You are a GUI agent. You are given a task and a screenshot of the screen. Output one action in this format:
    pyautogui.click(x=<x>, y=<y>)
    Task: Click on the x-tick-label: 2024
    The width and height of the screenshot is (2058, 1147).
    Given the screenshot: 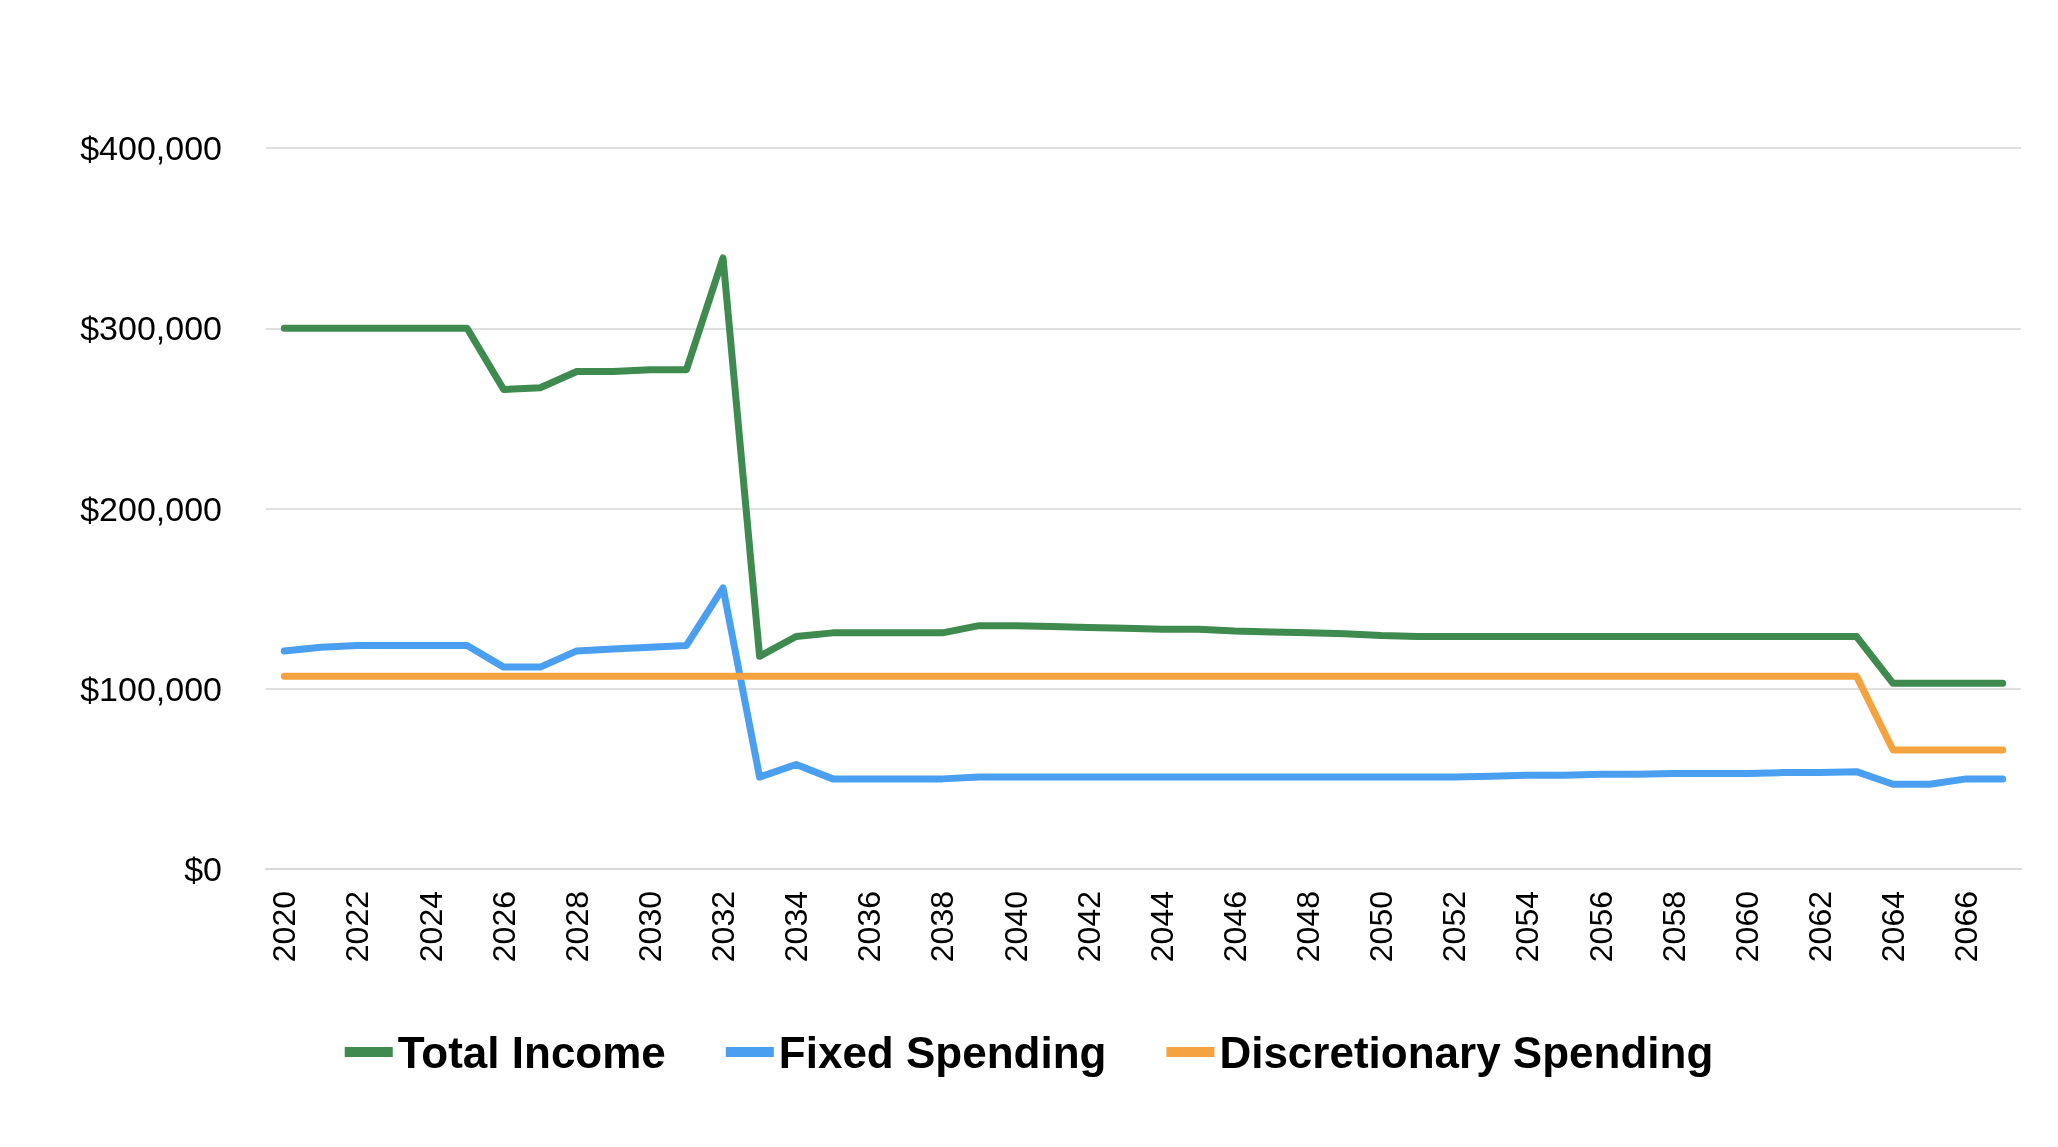 What is the action you would take?
    pyautogui.click(x=430, y=927)
    